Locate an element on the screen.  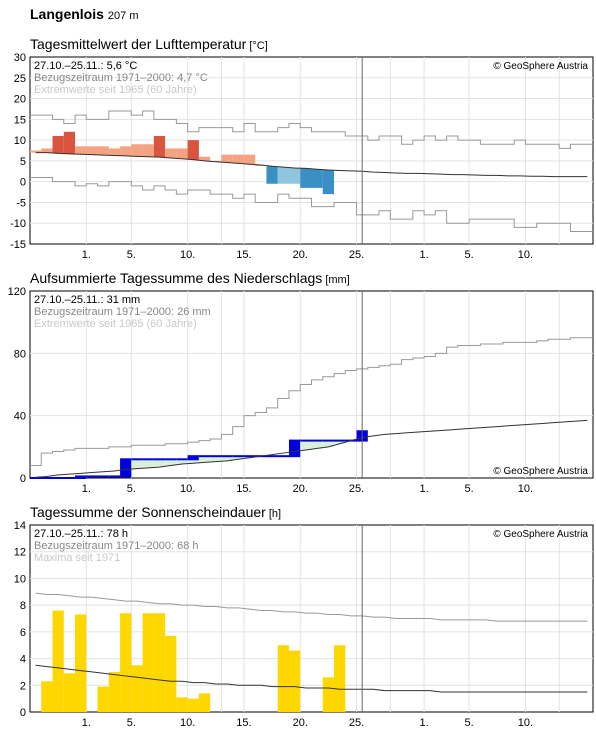
temperature-x-tick-label: 15. is located at coordinates (243, 255).